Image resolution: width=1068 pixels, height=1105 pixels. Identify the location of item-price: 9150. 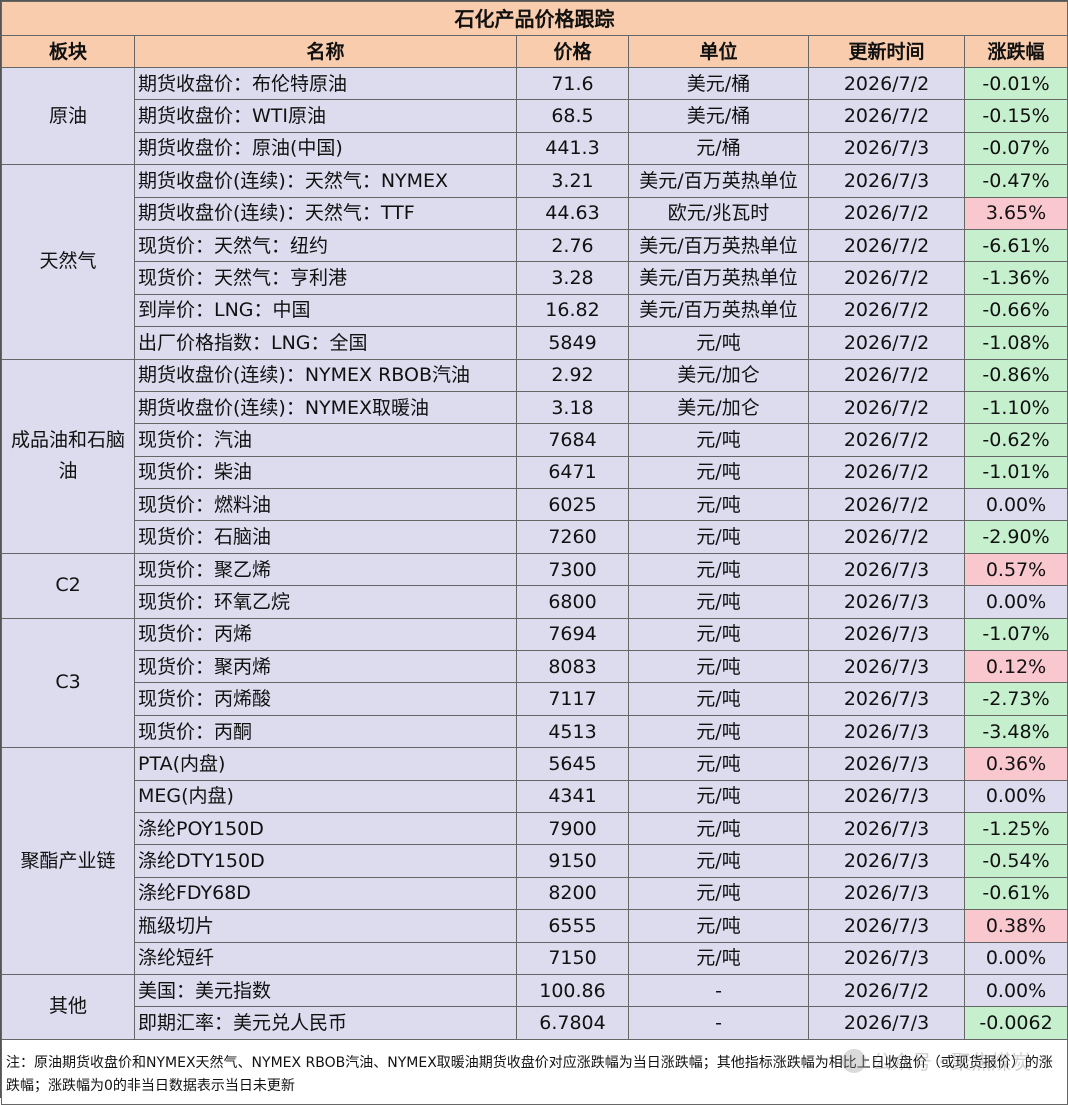
(572, 861).